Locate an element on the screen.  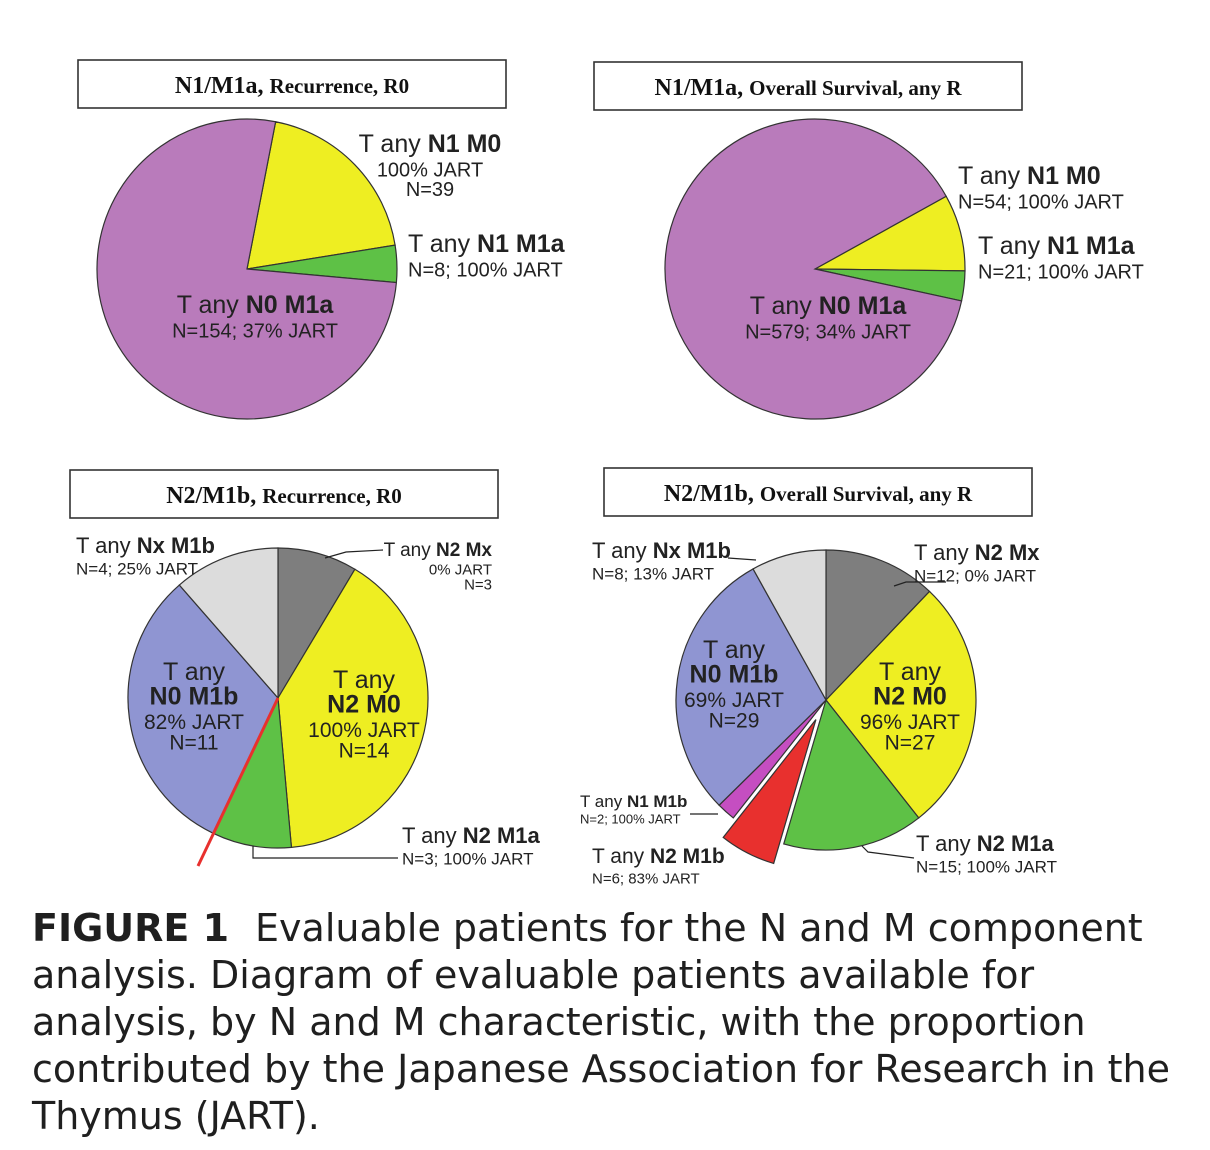
chart-title: N2/M1b, Overall Survival, any R is located at coordinates (818, 494).